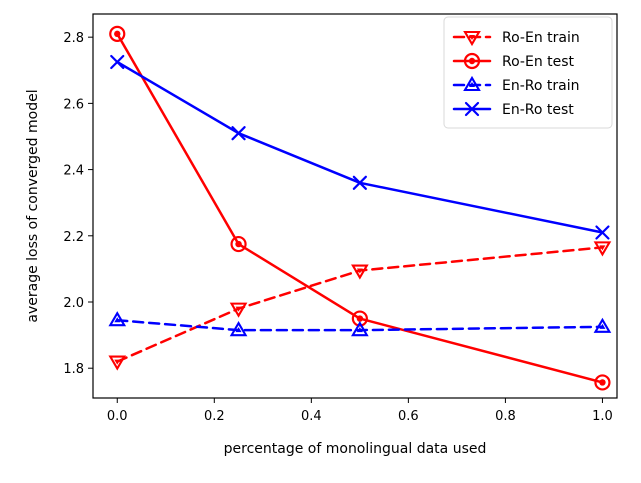  What do you see at coordinates (78, 204) in the screenshot?
I see `y-axis: 1.8 2.0 2.2 2.4 2.6 2.8` at bounding box center [78, 204].